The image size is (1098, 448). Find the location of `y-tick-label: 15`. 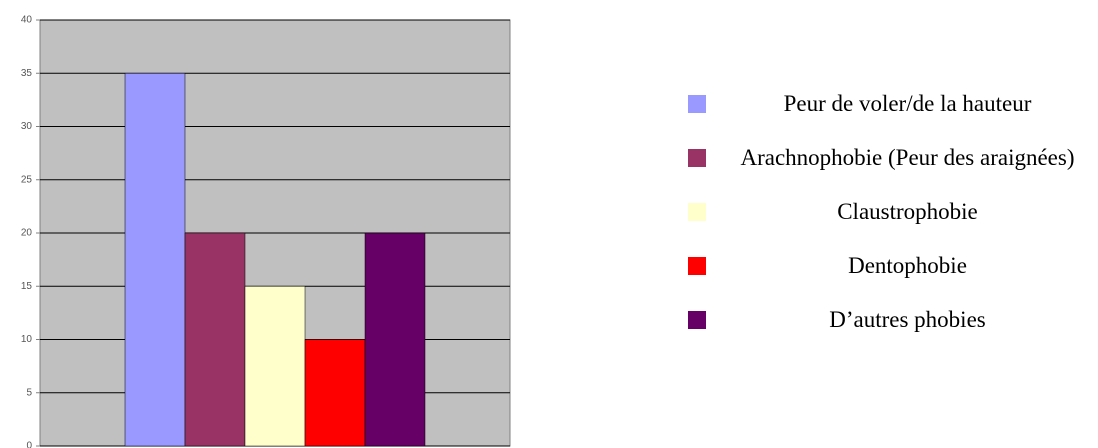

y-tick-label: 15 is located at coordinates (27, 286).